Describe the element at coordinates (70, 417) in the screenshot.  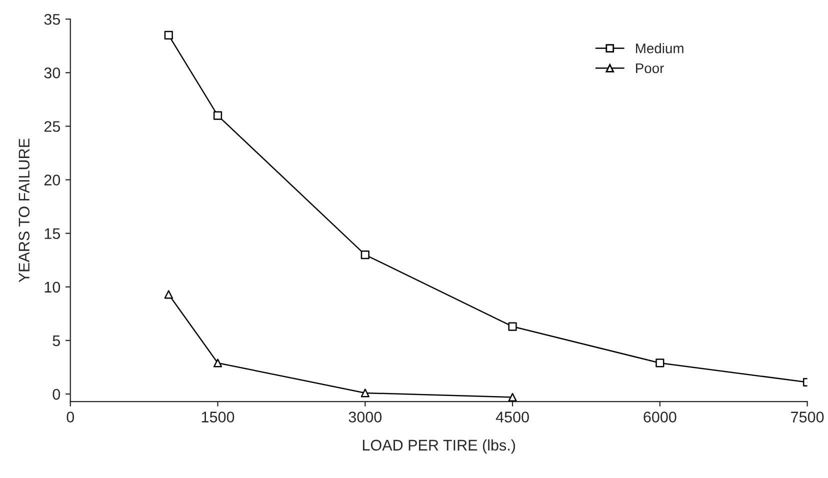
I see `x-tick-label: 0` at that location.